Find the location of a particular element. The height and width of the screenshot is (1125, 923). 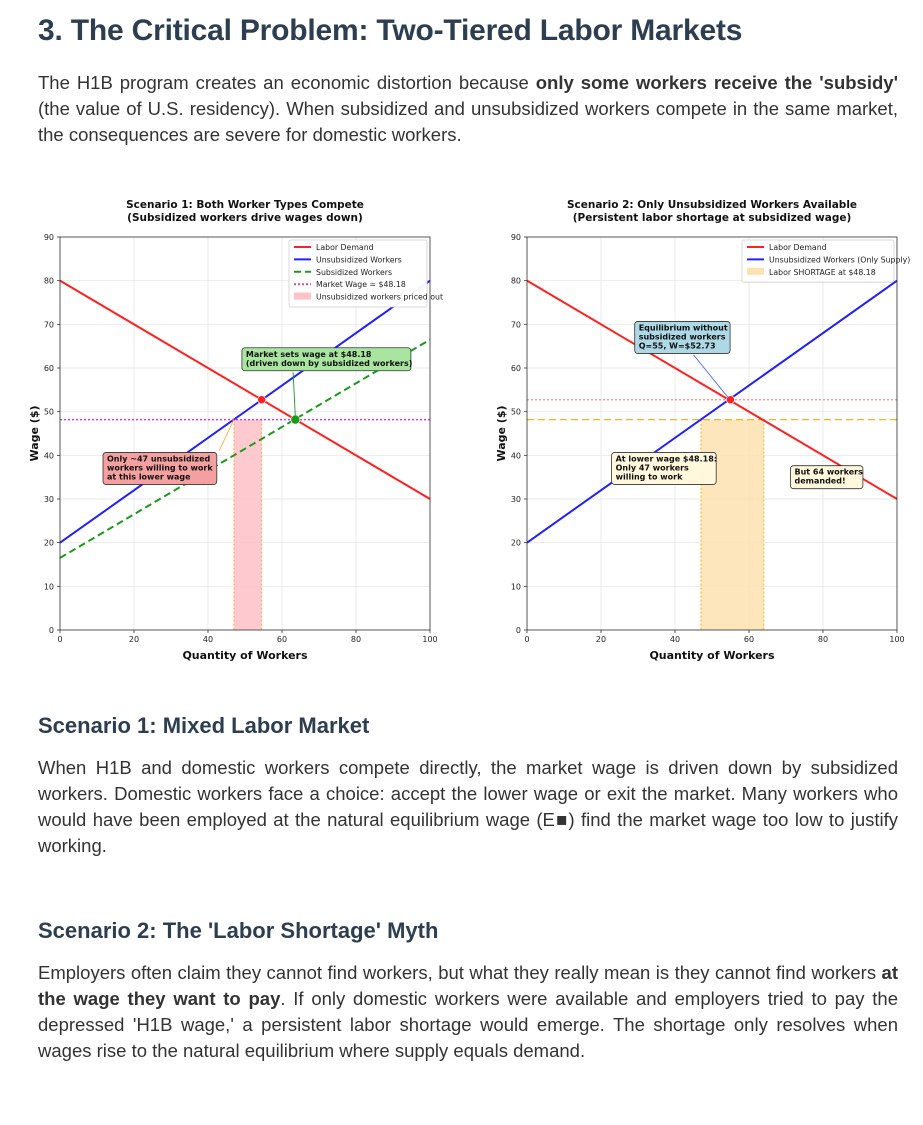

annotation-text: (driven down by subsidized workers) is located at coordinates (329, 363).